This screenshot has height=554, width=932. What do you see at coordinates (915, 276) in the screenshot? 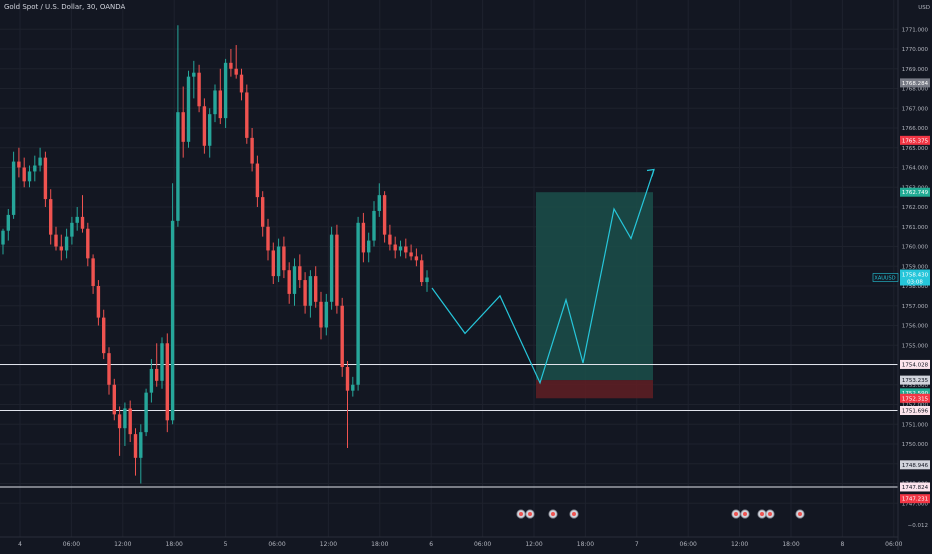
I see `current-price-text: 1758.430` at bounding box center [915, 276].